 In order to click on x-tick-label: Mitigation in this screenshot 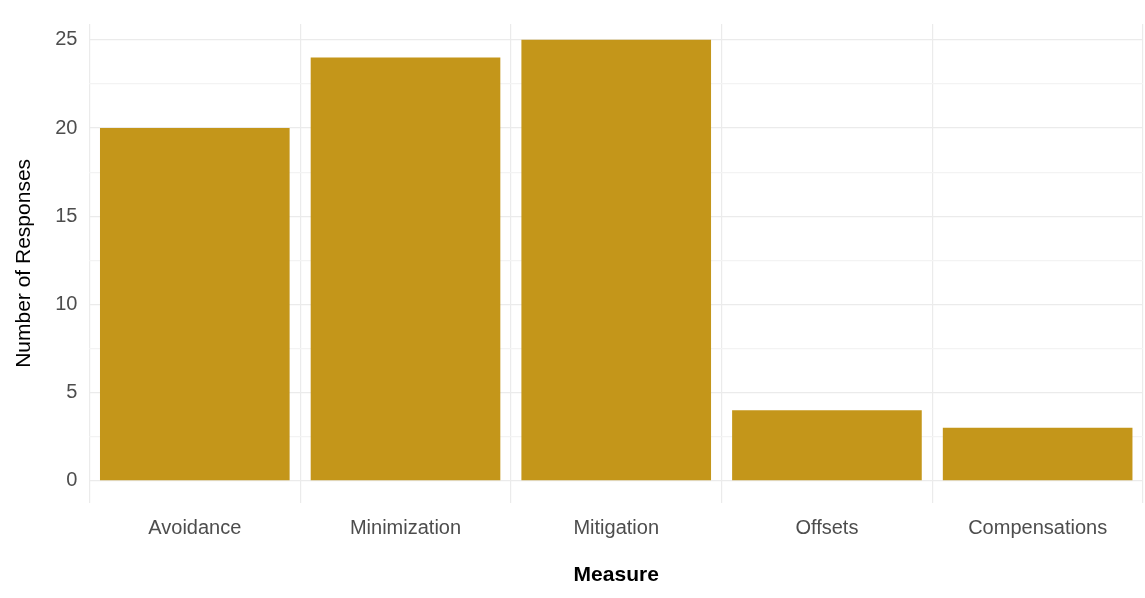, I will do `click(616, 527)`.